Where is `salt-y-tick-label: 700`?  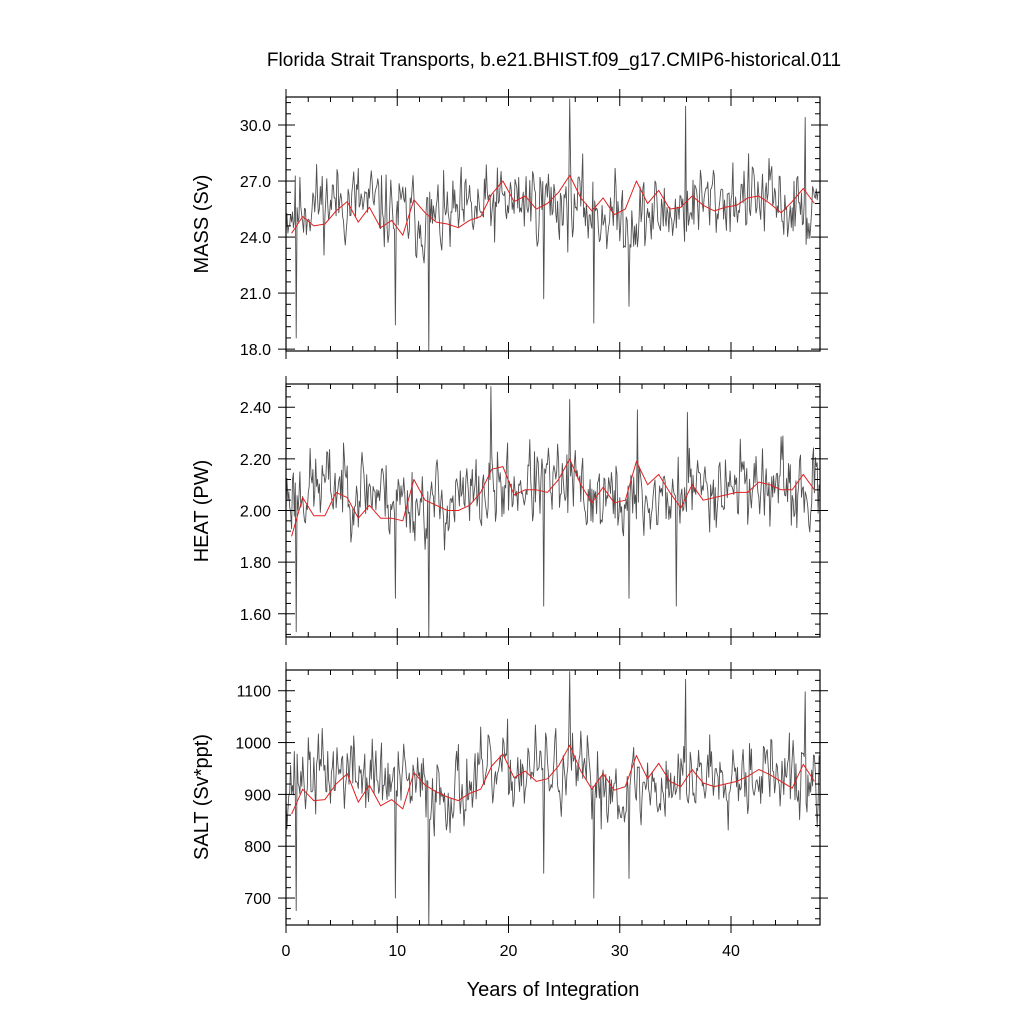
salt-y-tick-label: 700 is located at coordinates (257, 899).